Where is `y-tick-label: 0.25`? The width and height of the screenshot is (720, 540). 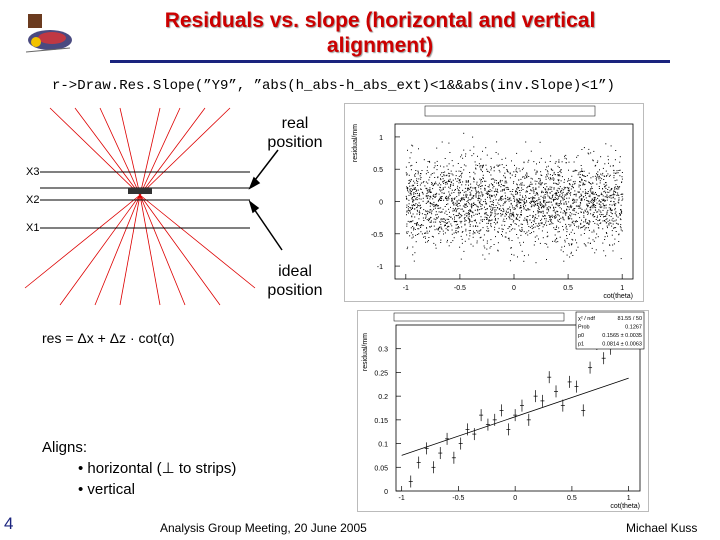 y-tick-label: 0.25 is located at coordinates (381, 373).